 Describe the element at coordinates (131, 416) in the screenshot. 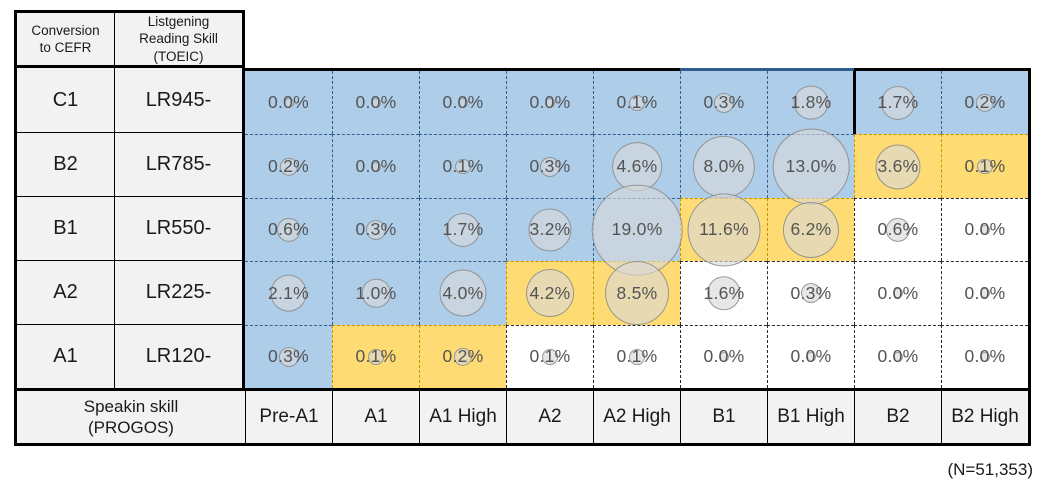

I see `speaking-axis-label: Speakin skill (PROGOS)` at that location.